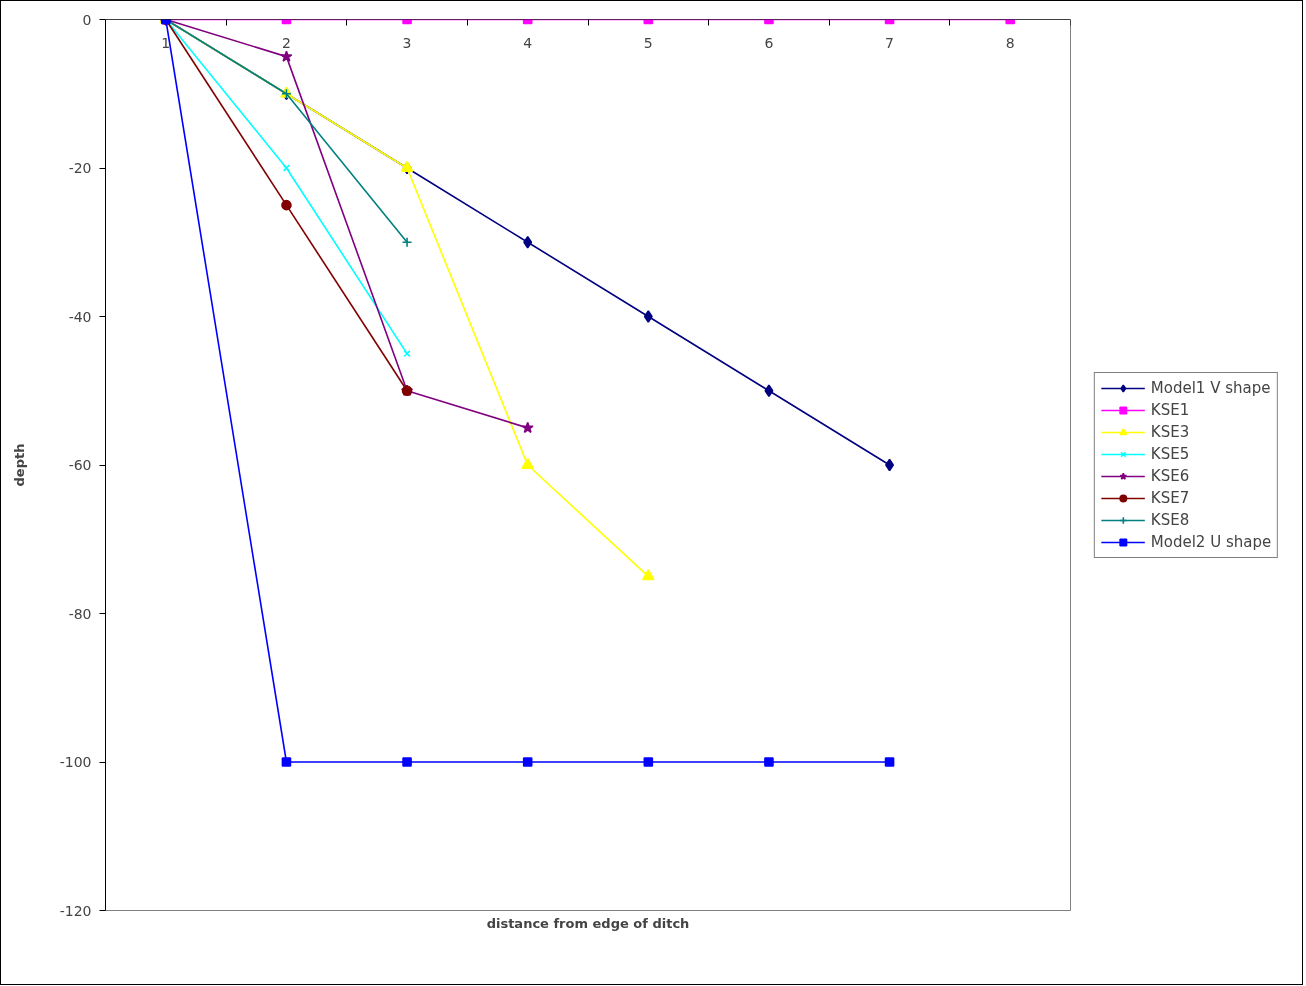  Describe the element at coordinates (1211, 541) in the screenshot. I see `legend-label: Model2 U shape` at that location.